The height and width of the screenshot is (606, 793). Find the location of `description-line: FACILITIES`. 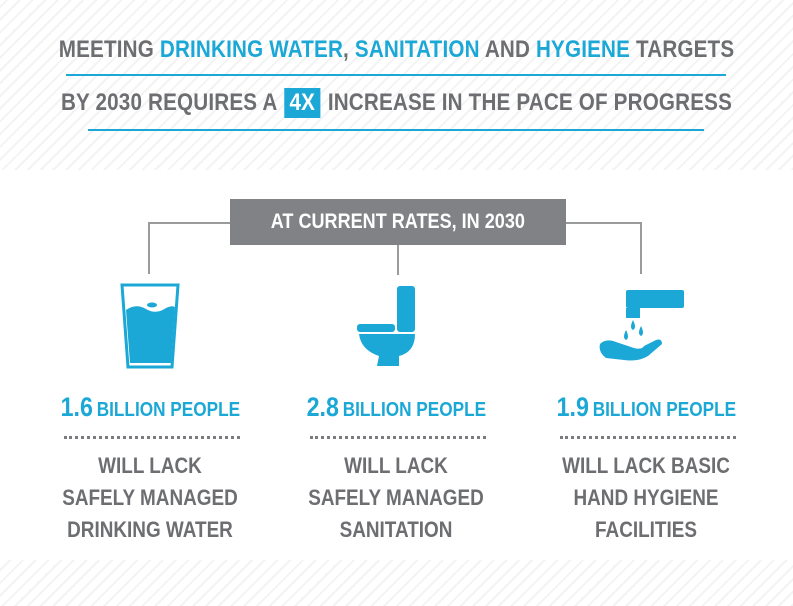

description-line: FACILITIES is located at coordinates (646, 529).